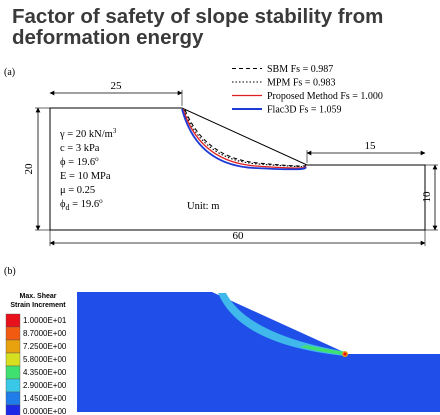 The width and height of the screenshot is (440, 415). Describe the element at coordinates (29, 169) in the screenshot. I see `dim-label-left-height: 20` at that location.